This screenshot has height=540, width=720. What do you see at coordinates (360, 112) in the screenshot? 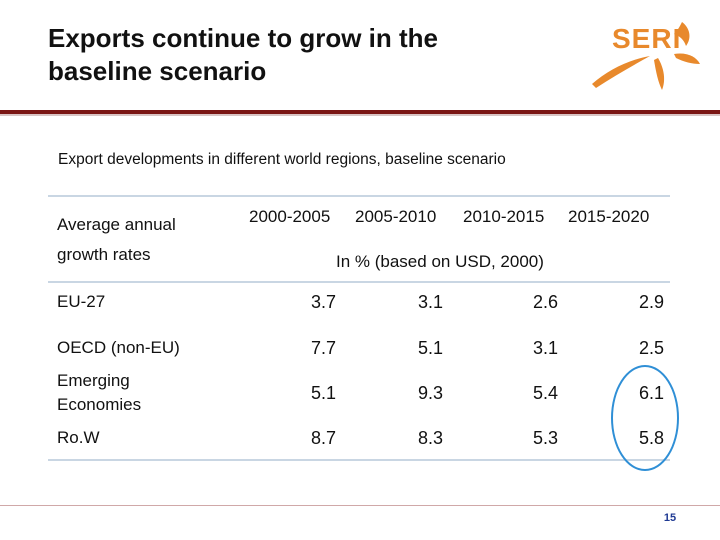
I see `header-rule` at bounding box center [360, 112].